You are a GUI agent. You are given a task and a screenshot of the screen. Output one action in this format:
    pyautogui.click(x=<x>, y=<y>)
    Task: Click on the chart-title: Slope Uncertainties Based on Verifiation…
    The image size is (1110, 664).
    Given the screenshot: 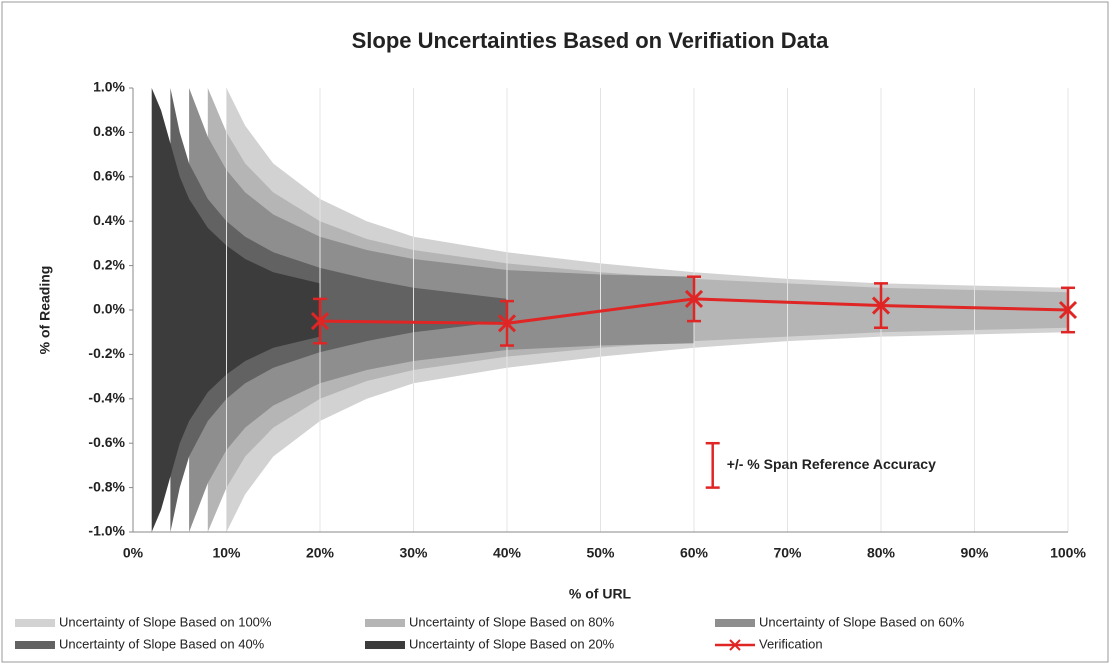 What is the action you would take?
    pyautogui.click(x=591, y=40)
    